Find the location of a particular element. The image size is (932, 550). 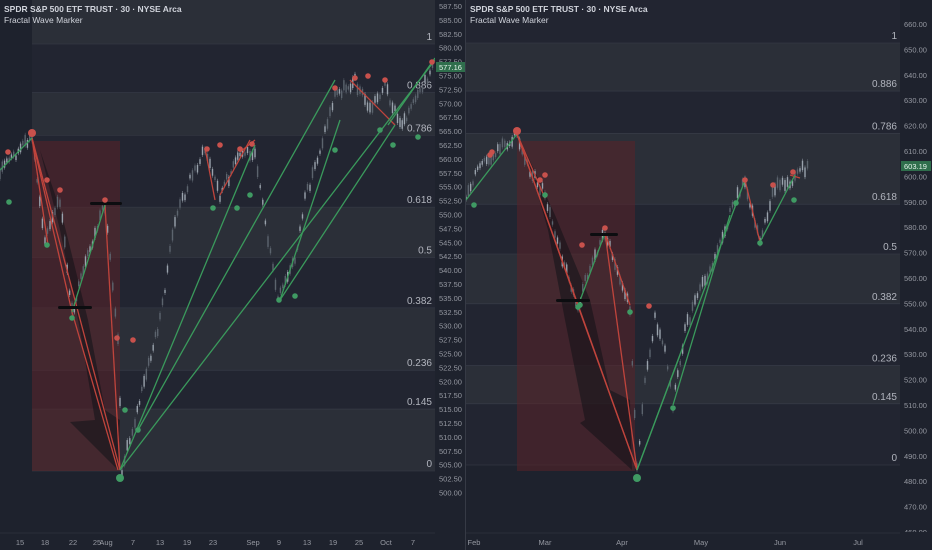

price-axis-label: 565.00 is located at coordinates (450, 131).